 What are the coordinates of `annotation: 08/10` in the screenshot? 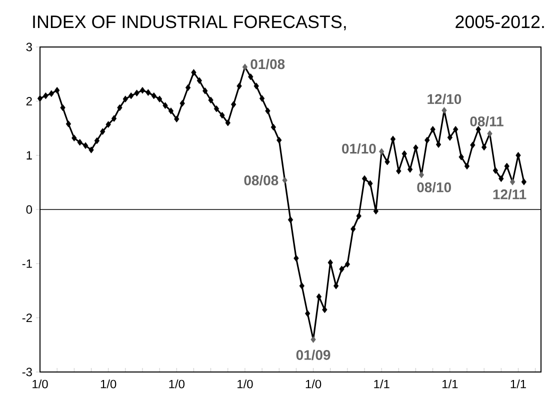 It's located at (434, 187).